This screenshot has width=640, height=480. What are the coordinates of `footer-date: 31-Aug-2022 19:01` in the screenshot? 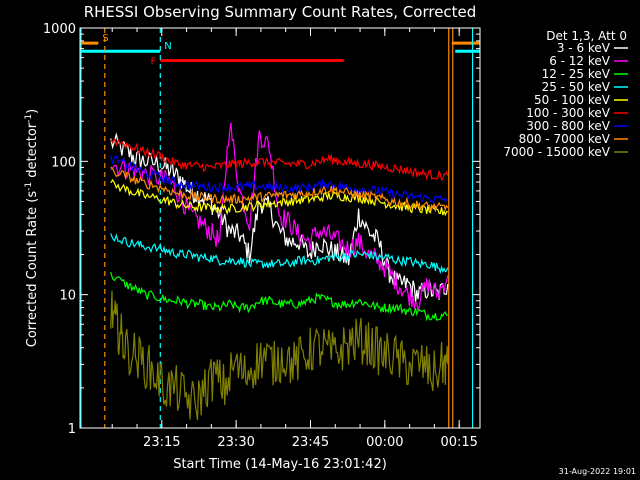 It's located at (597, 471).